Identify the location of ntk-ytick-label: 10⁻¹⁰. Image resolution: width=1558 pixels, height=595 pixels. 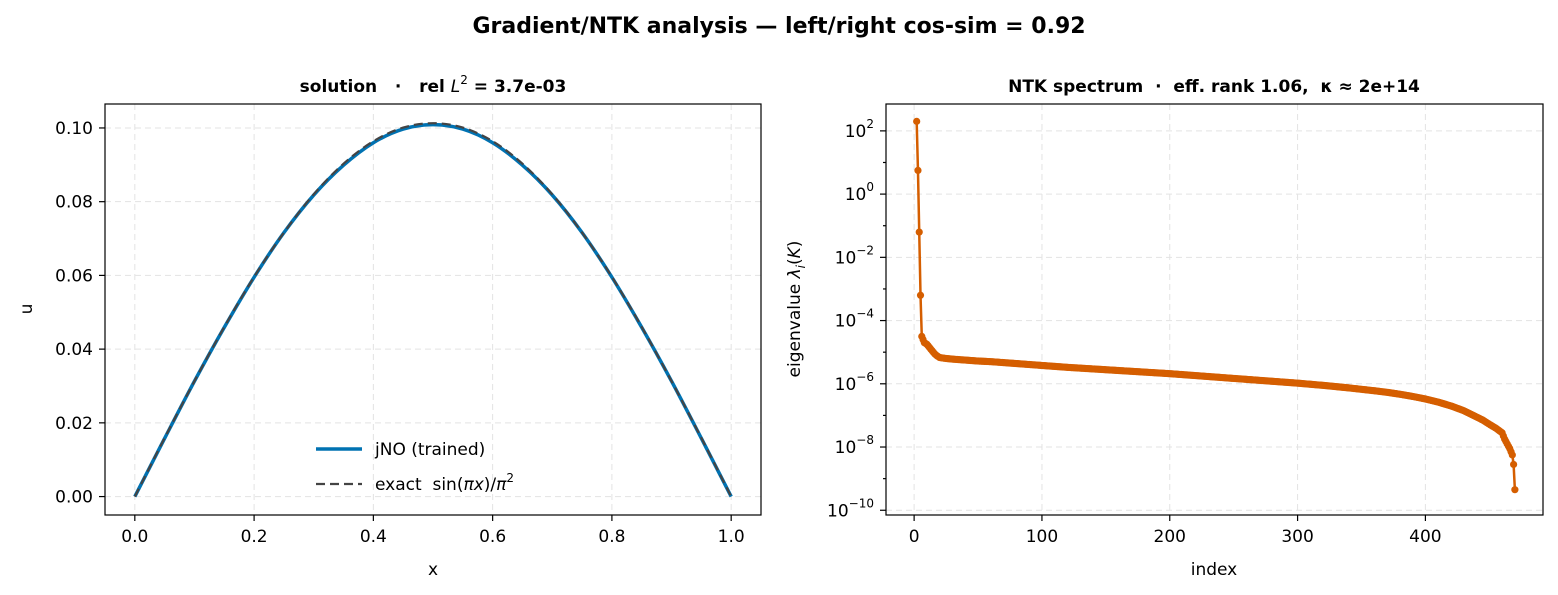
(850, 508).